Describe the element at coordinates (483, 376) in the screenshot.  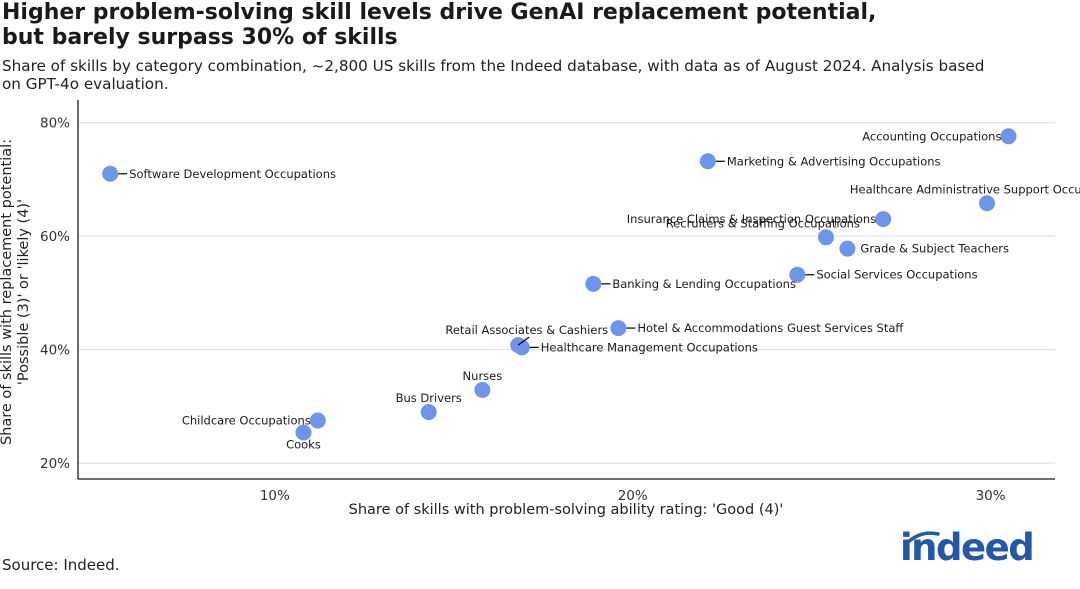
I see `data-point-label: Nurses` at that location.